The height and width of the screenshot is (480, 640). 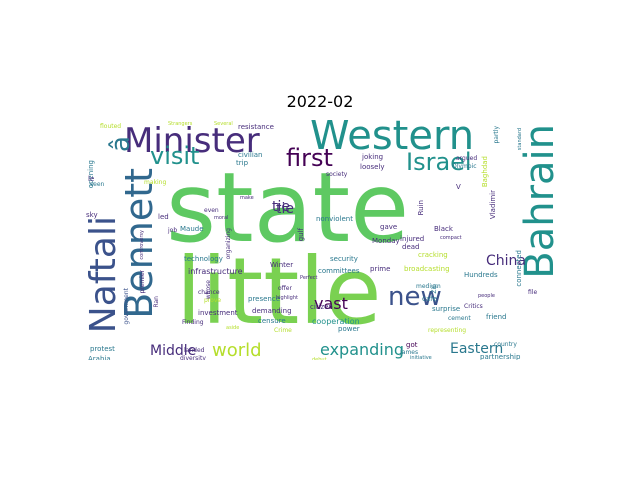 I want to click on word: making, so click(x=155, y=182).